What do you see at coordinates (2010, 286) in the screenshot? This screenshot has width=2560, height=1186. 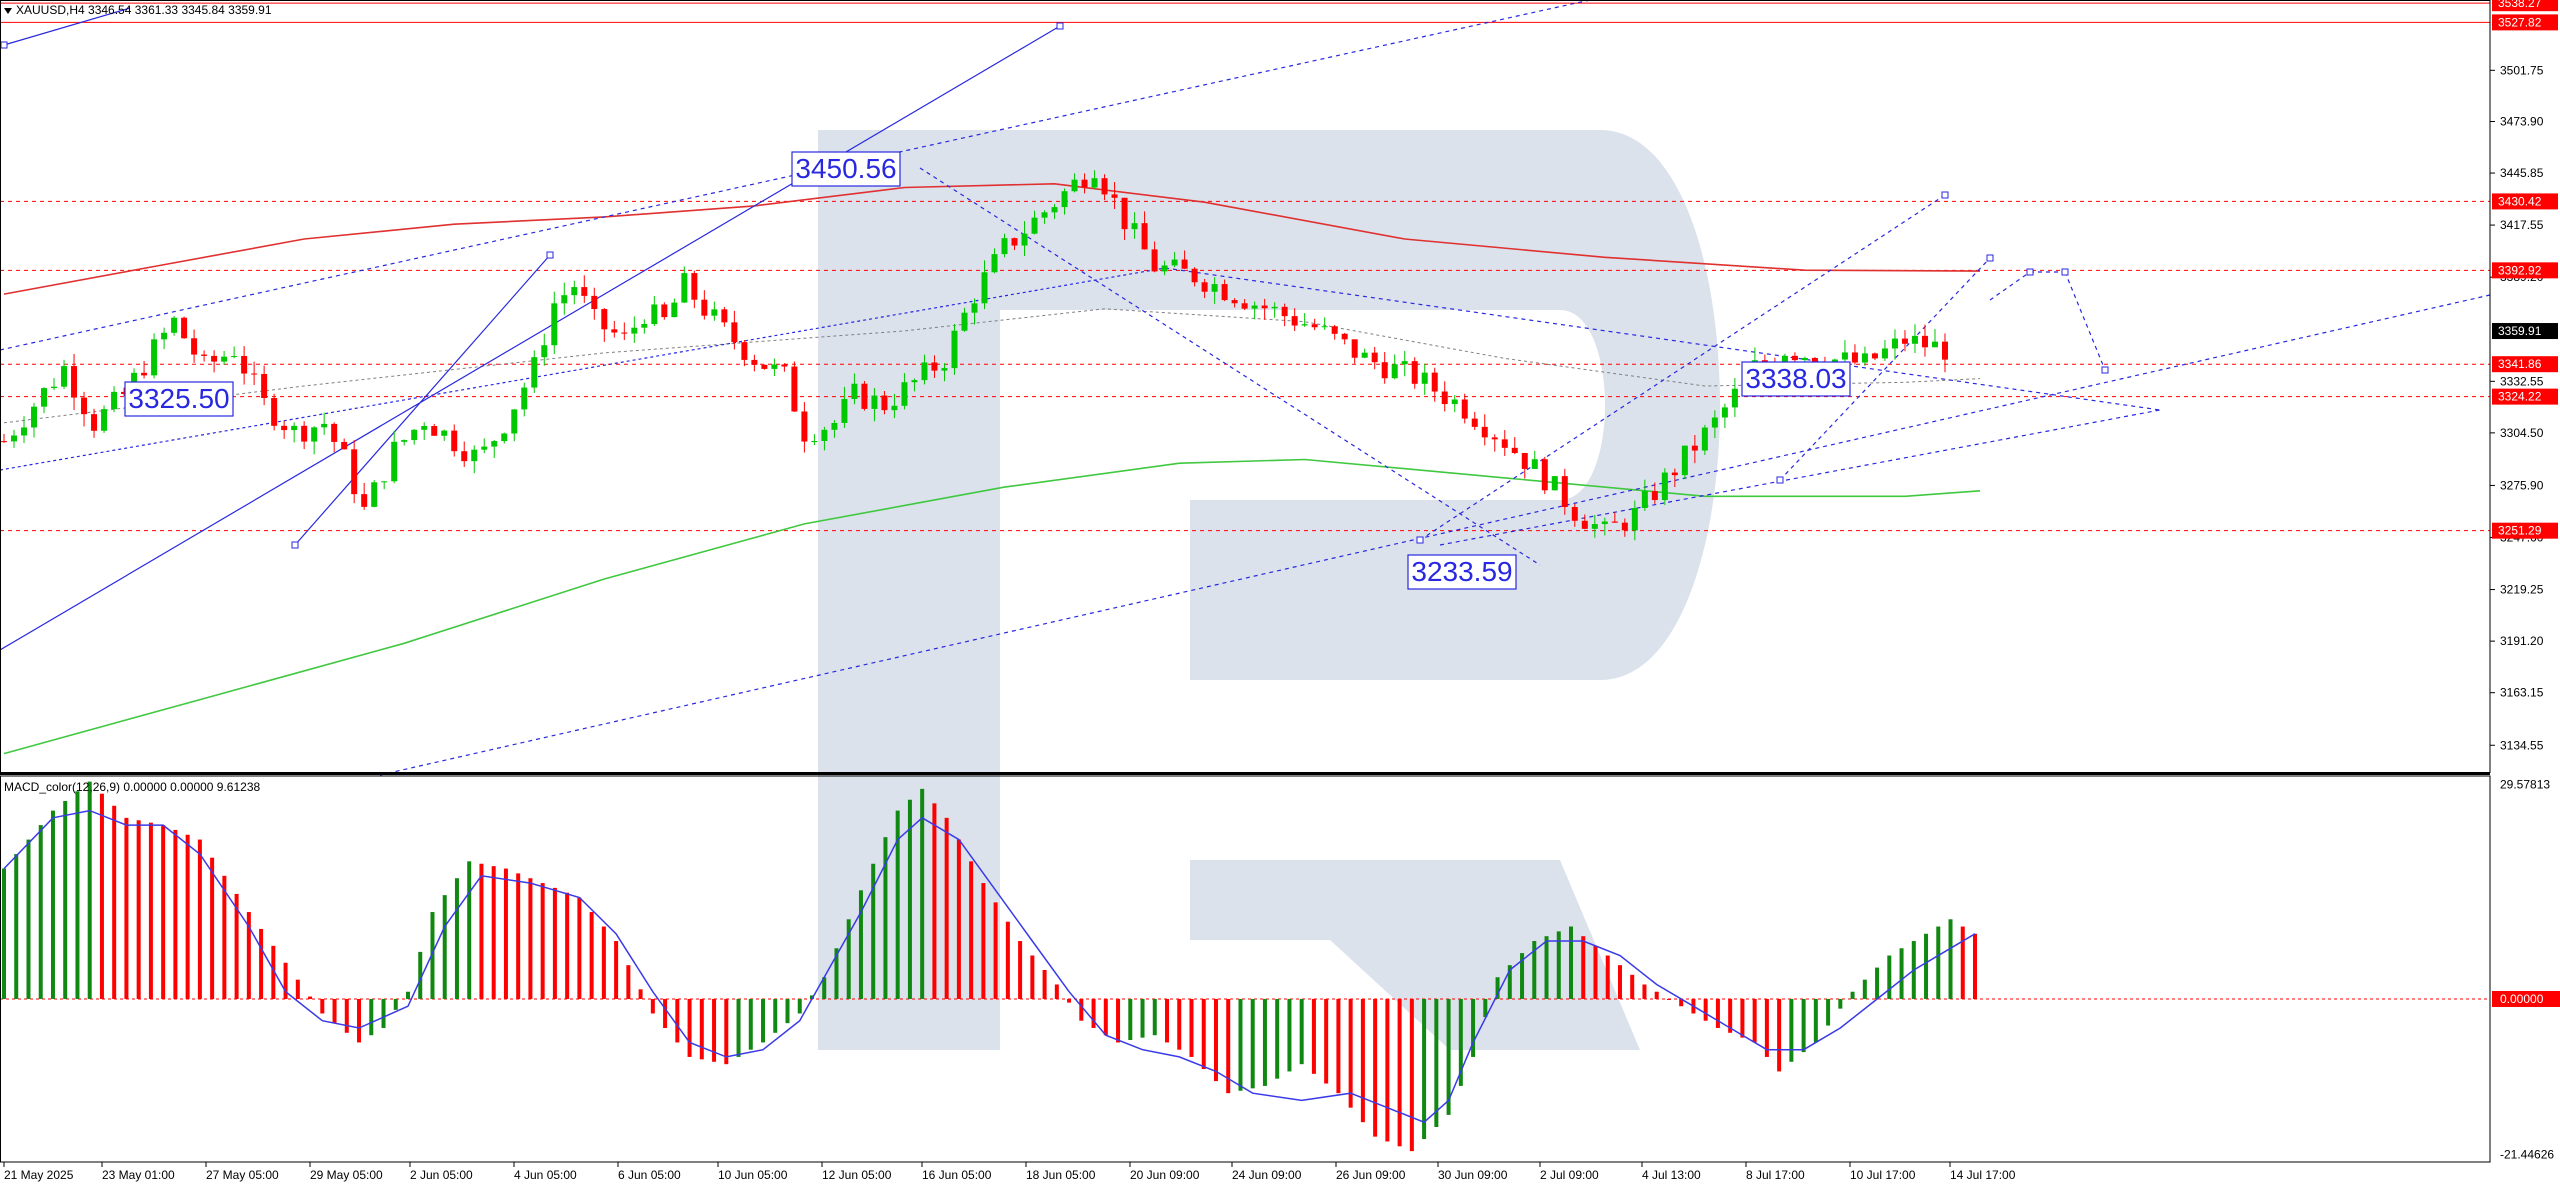 I see `trend-line` at bounding box center [2010, 286].